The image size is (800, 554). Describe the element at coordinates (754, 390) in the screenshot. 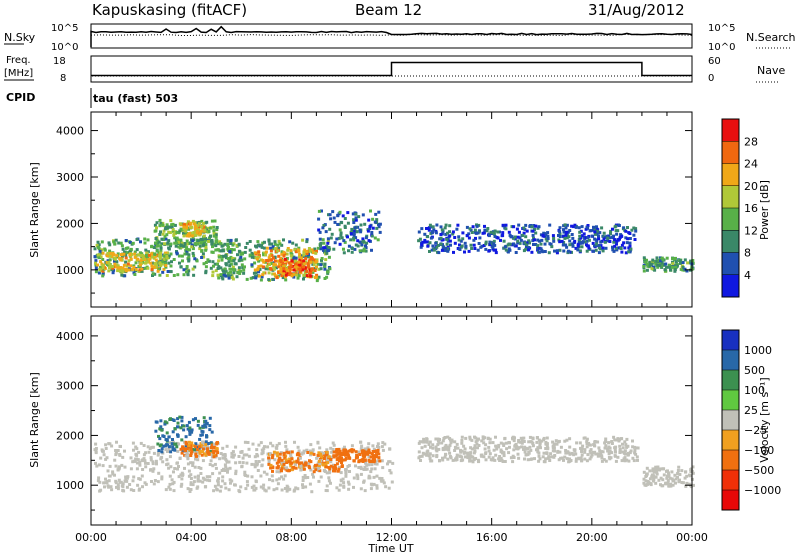

I see `colorbar-tick-label: 100` at that location.